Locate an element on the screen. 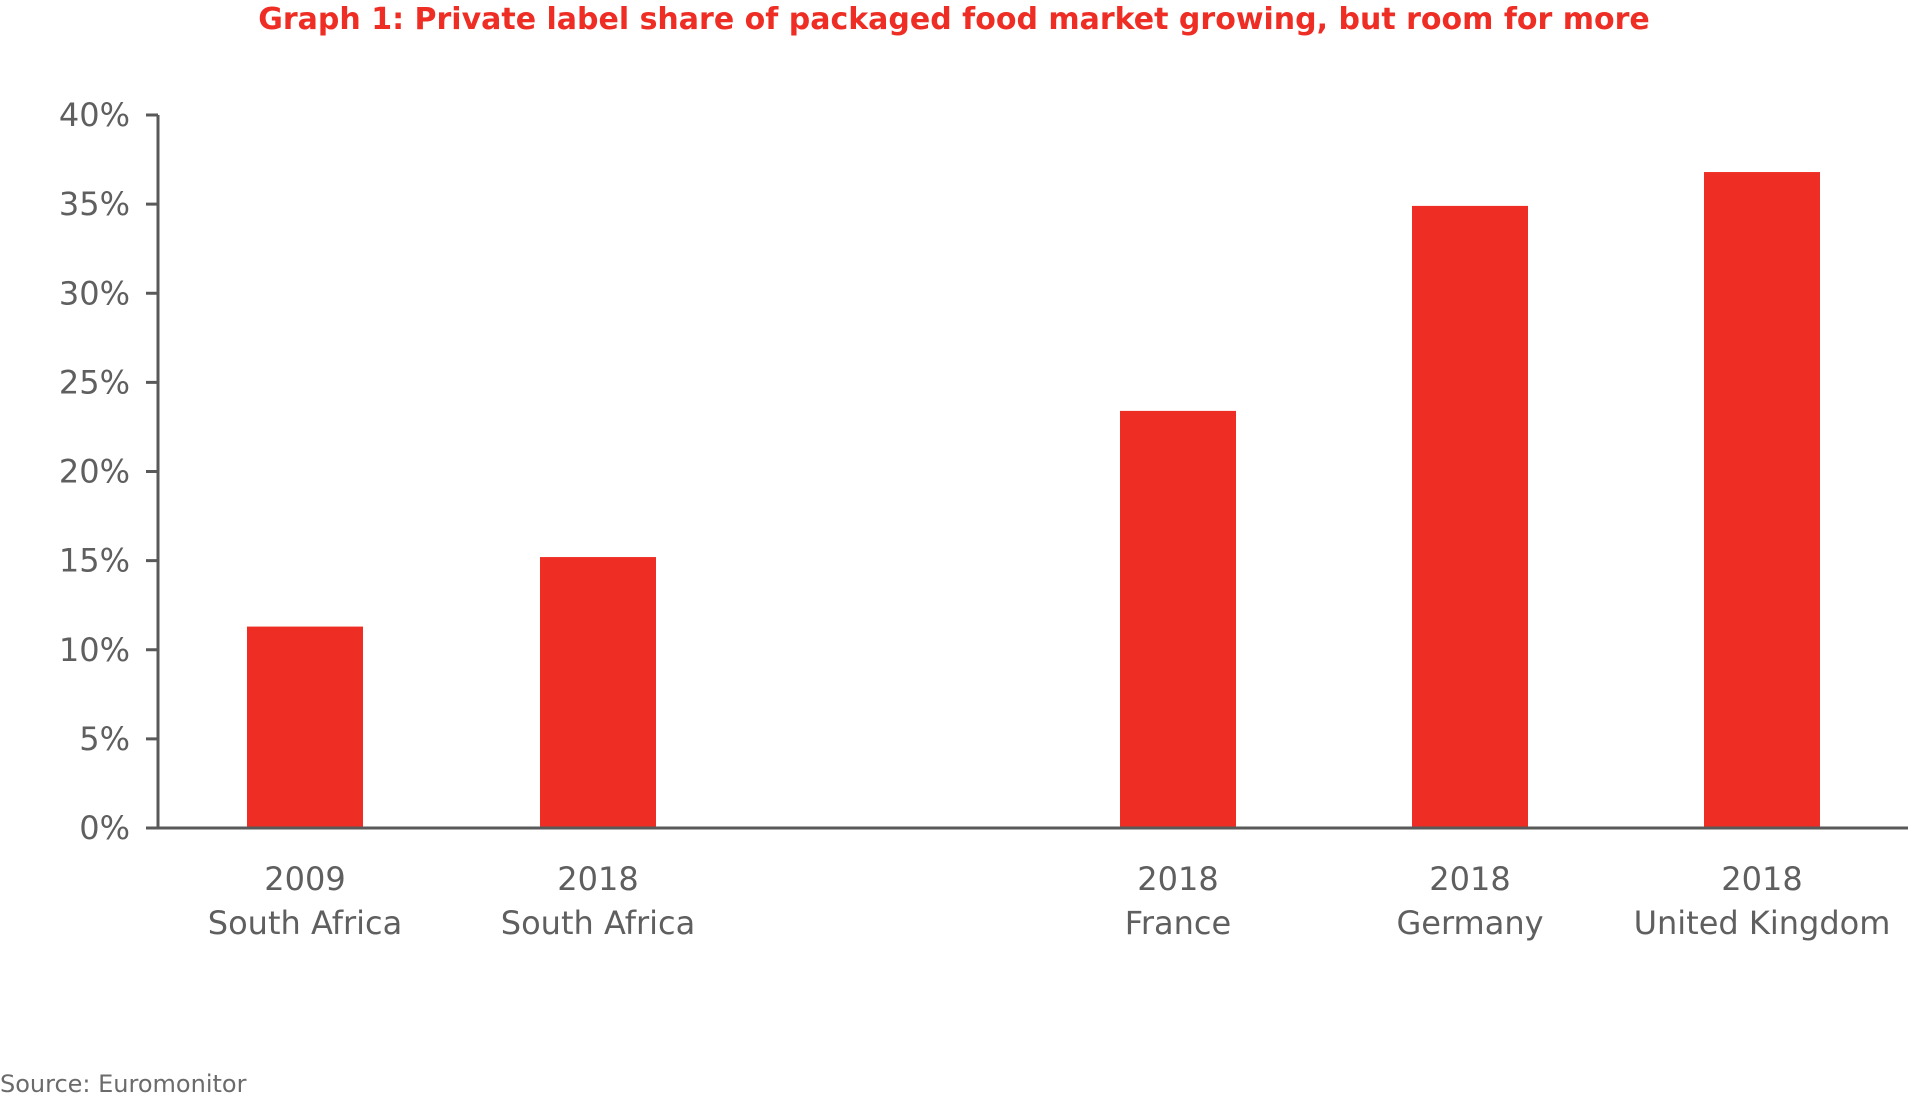 This screenshot has height=1102, width=1908. x-label-year: 2009 is located at coordinates (304, 879).